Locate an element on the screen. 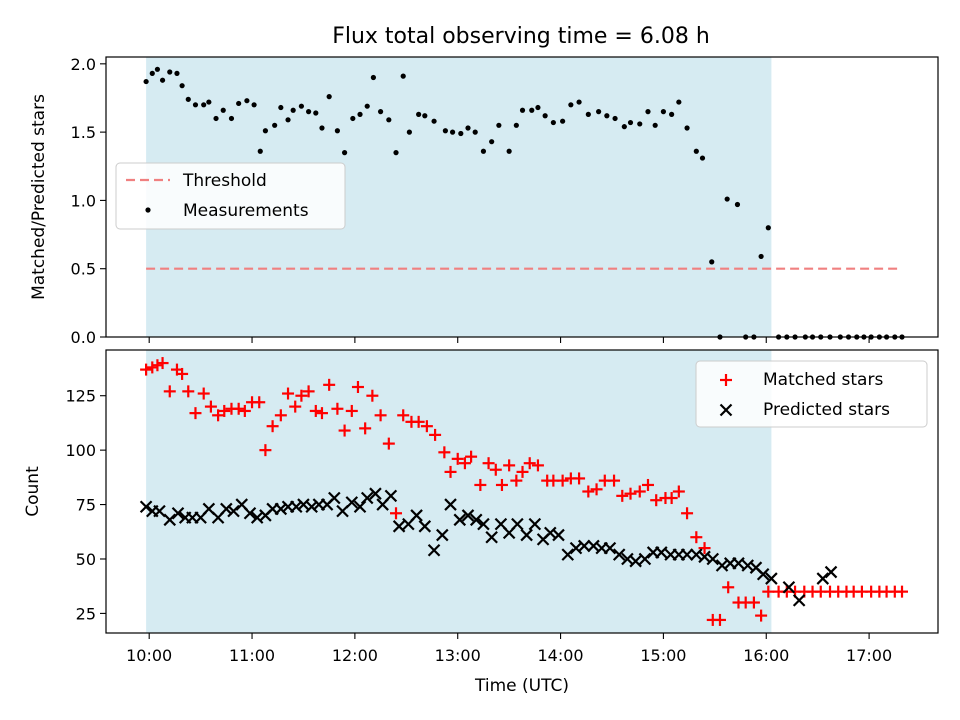 The width and height of the screenshot is (960, 720). top-x-ticks is located at coordinates (509, 340).